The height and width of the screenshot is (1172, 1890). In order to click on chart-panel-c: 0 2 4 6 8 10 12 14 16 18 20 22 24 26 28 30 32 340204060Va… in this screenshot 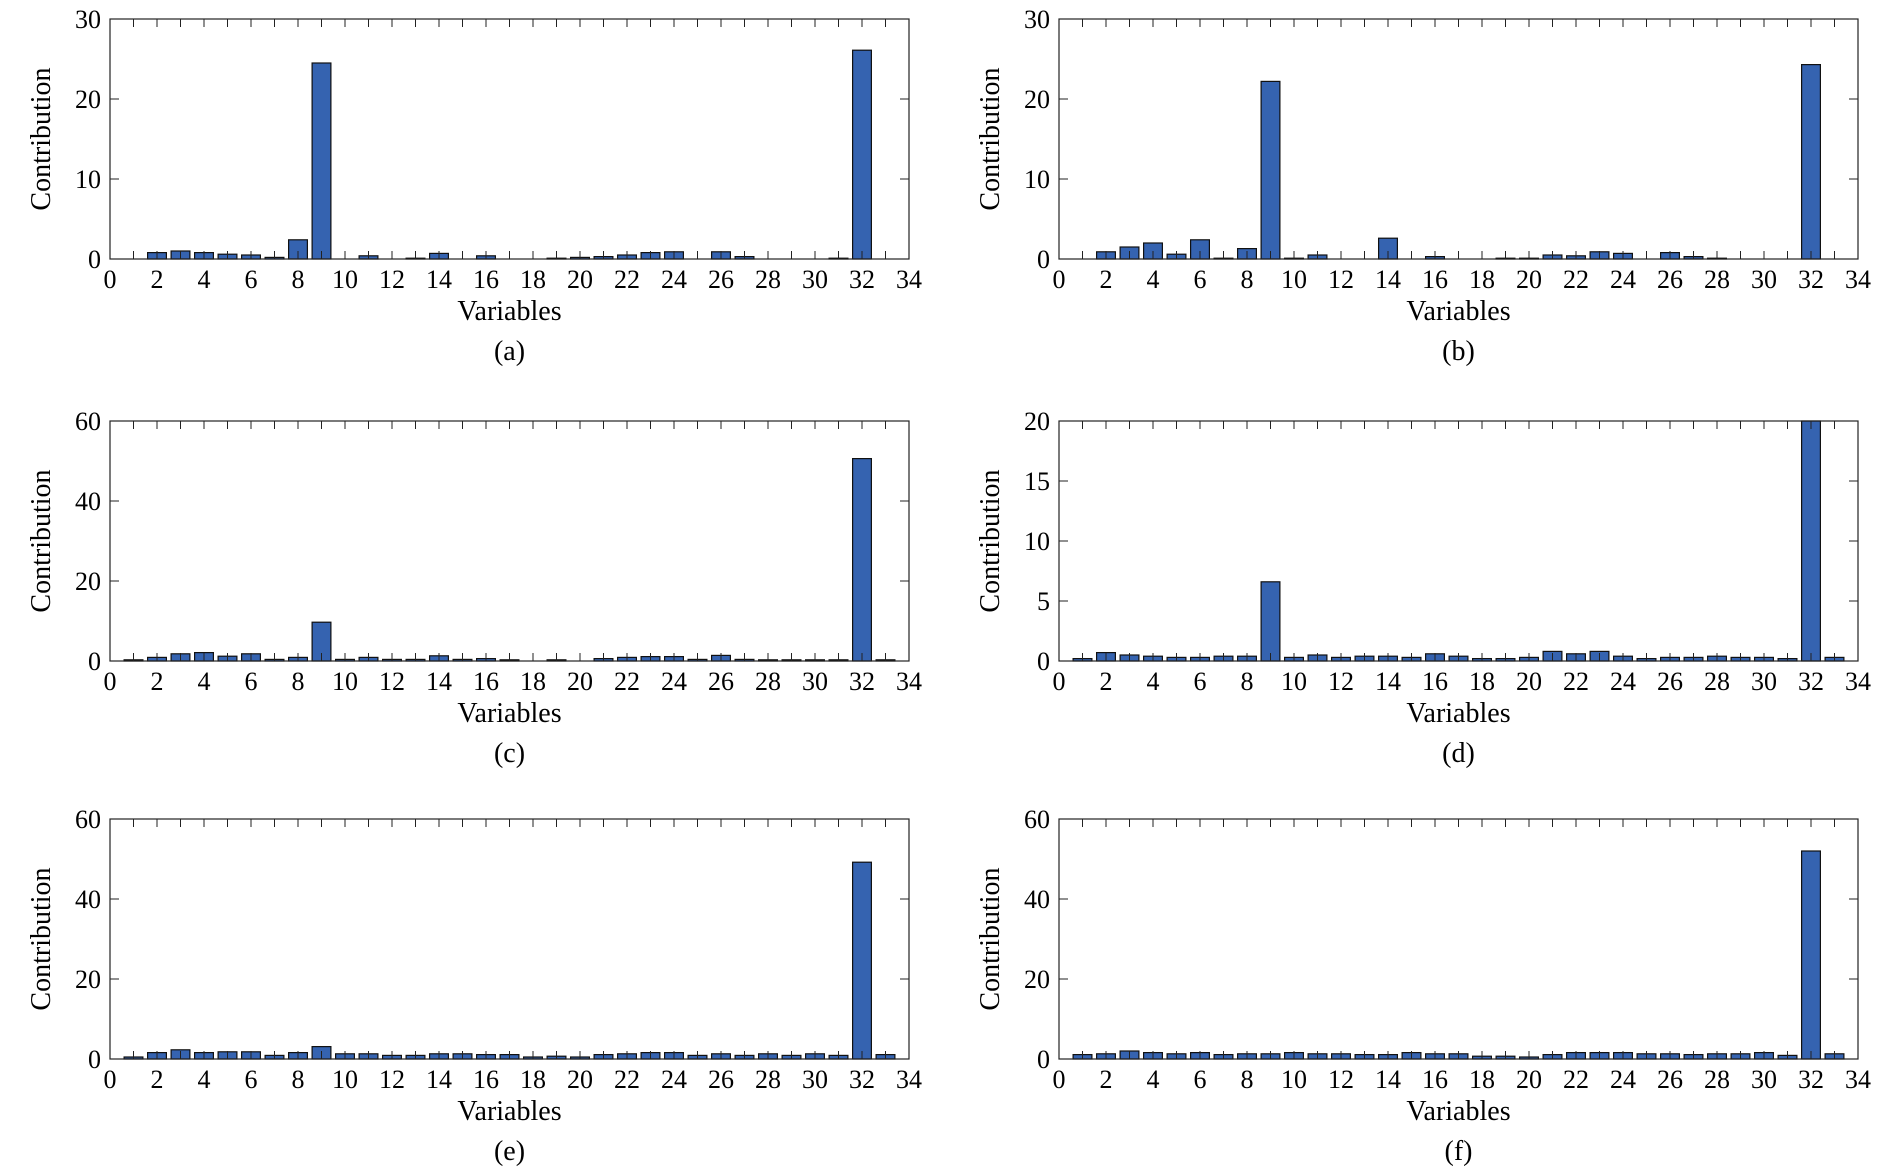, I will do `click(474, 588)`.